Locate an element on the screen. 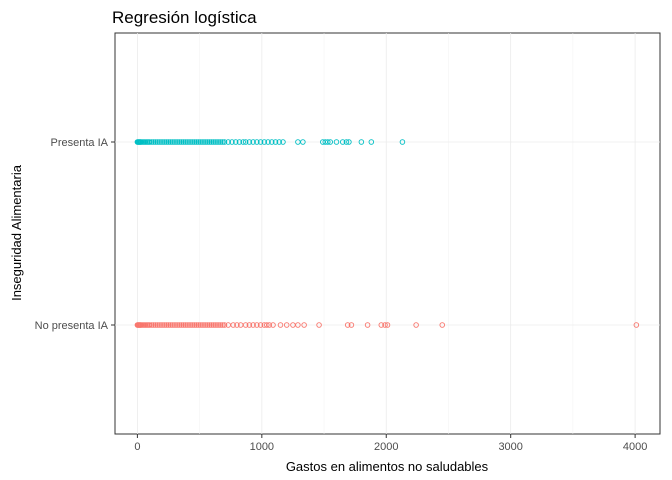  y-tick-label: No presenta IA is located at coordinates (72, 326).